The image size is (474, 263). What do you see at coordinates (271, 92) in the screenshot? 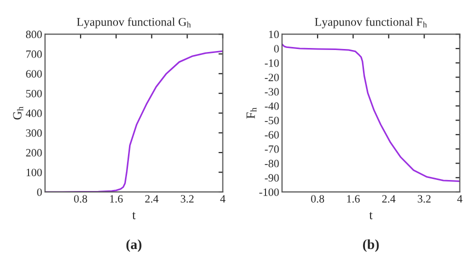
I see `y-tick-label: -30` at bounding box center [271, 92].